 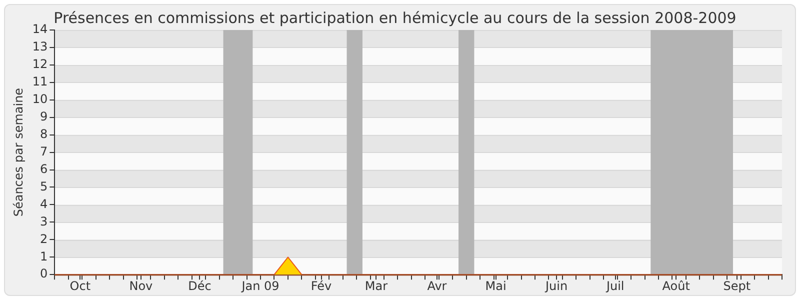 What do you see at coordinates (44, 239) in the screenshot?
I see `y-tick-label: 2` at bounding box center [44, 239].